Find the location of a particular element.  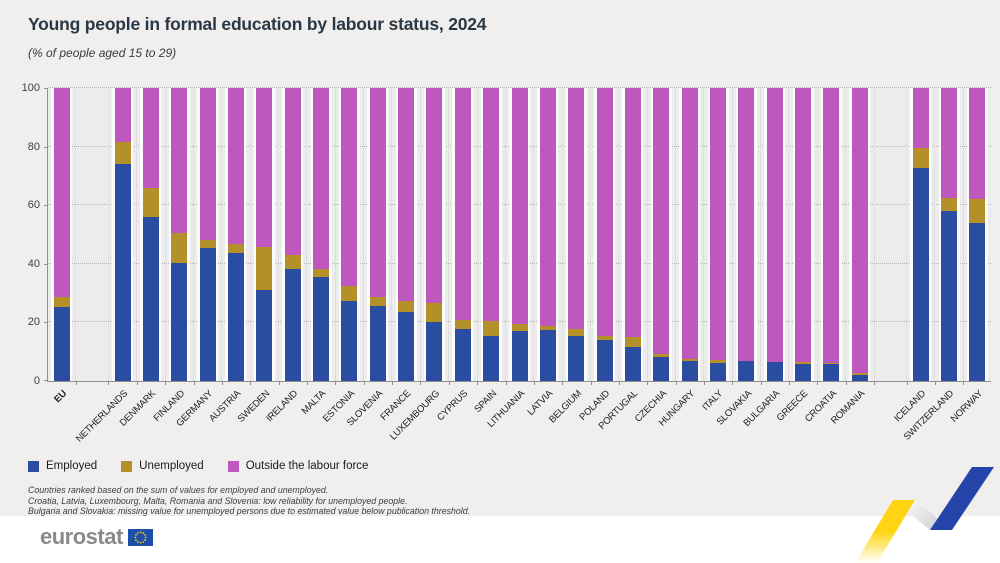

bar-slot-eu is located at coordinates (62, 234).